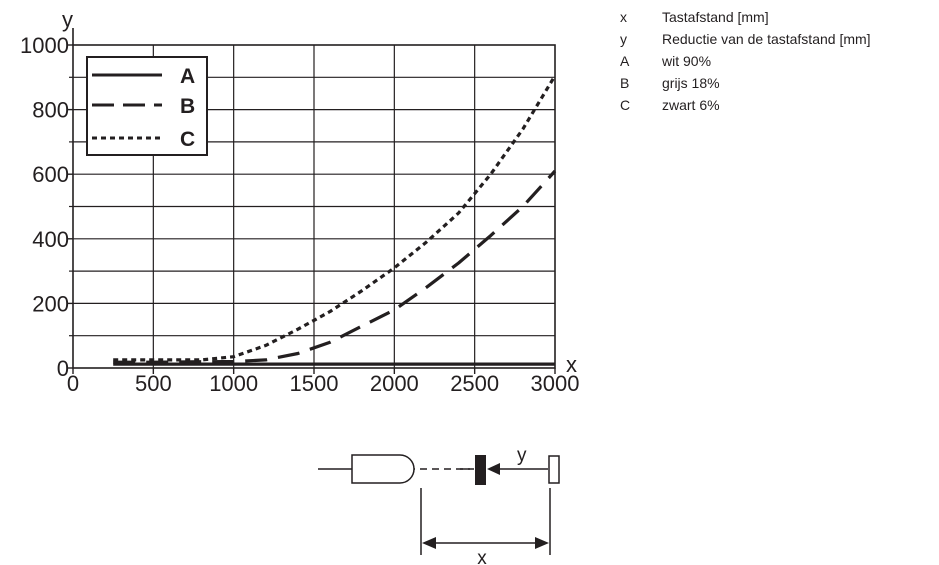  What do you see at coordinates (439, 505) in the screenshot?
I see `sensor-diagram: y x` at bounding box center [439, 505].